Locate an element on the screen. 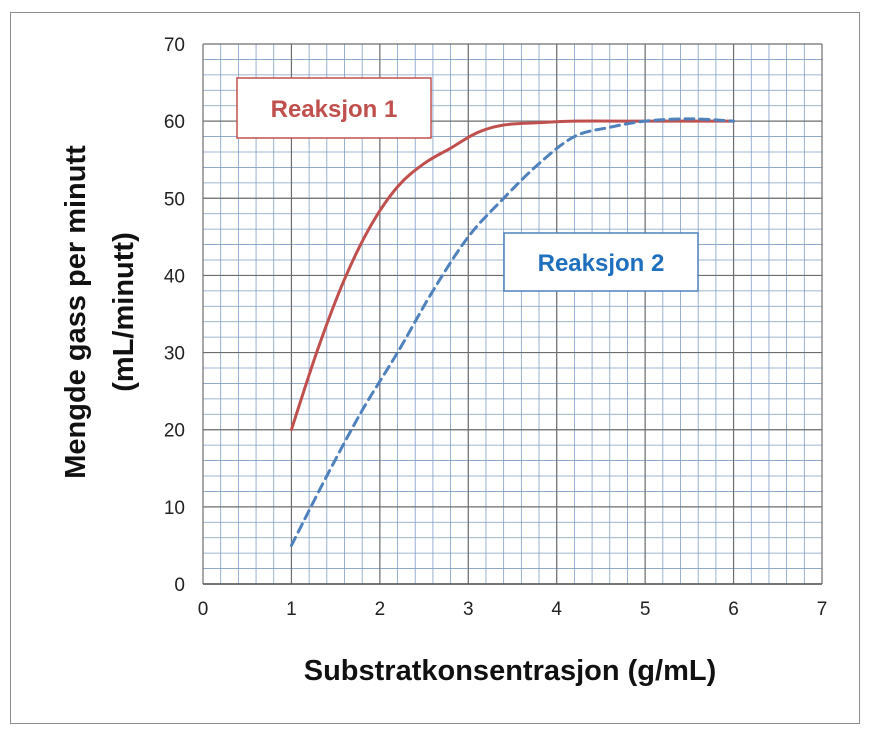  x-axis-title: Substratkonsentrasjon (g/mL) is located at coordinates (510, 671).